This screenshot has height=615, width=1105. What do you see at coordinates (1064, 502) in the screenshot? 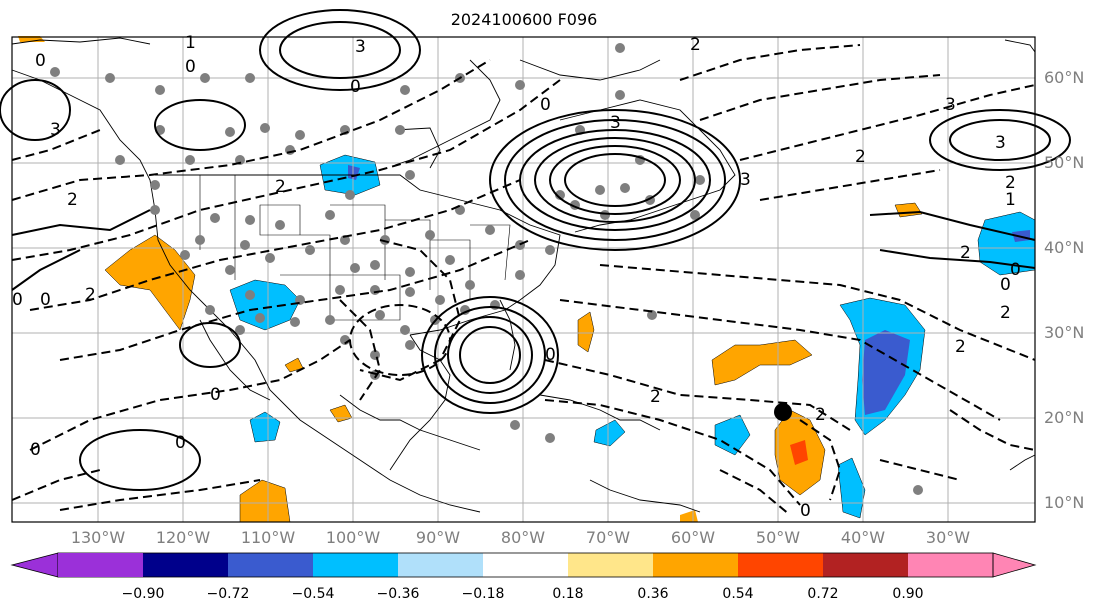
I see `lat-label: 10°N` at bounding box center [1064, 502].